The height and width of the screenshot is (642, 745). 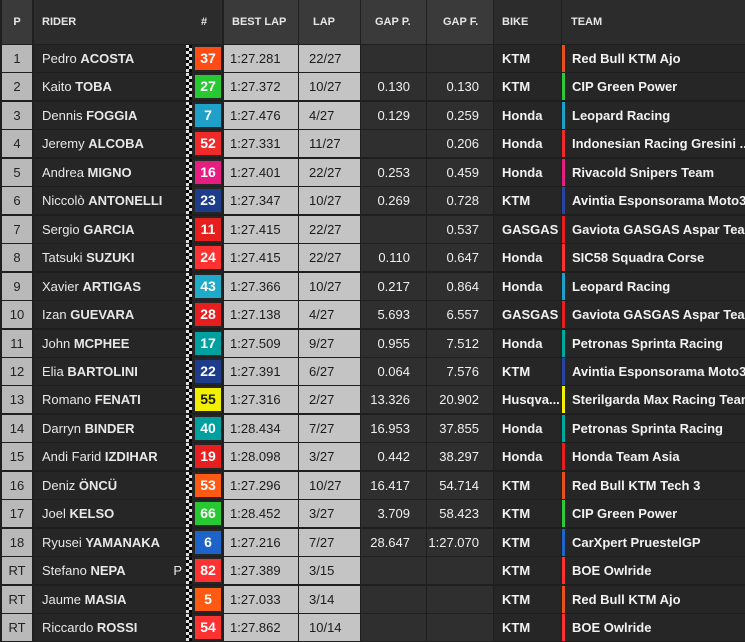 What do you see at coordinates (110, 428) in the screenshot?
I see `rider-cell: Darryn BINDER` at bounding box center [110, 428].